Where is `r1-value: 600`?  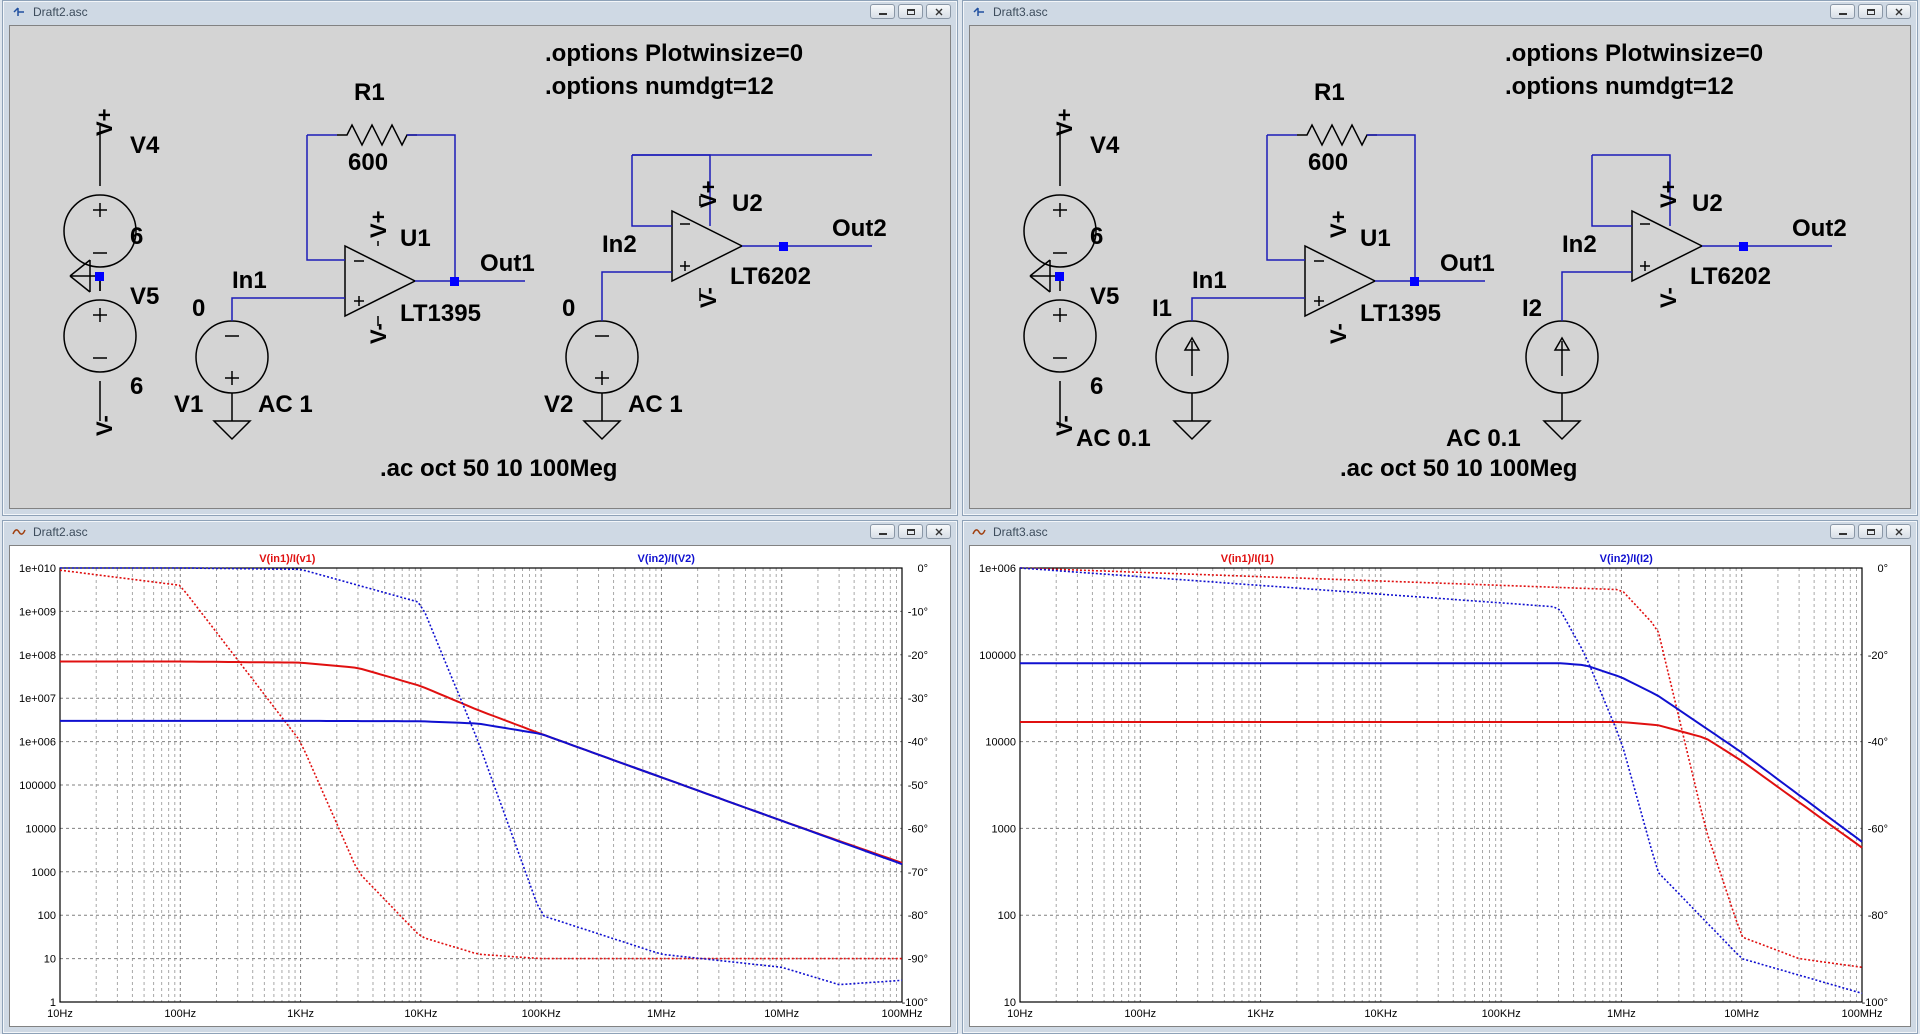 r1-value: 600 is located at coordinates (368, 162).